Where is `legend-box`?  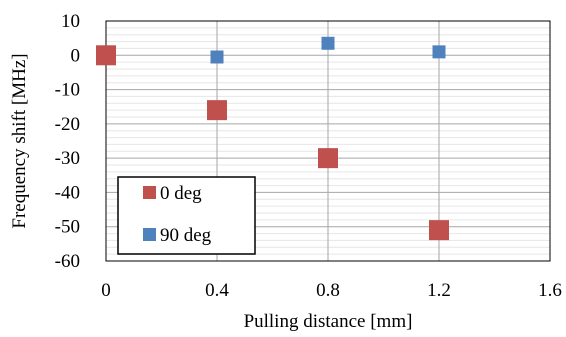 legend-box is located at coordinates (186, 215).